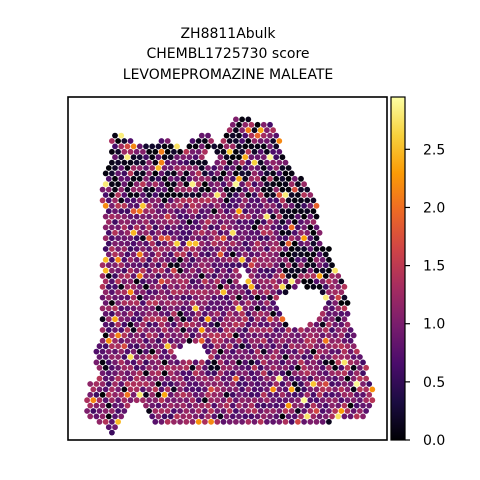  I want to click on title-line-3: LEVOMEPROMAZINE MALEATE, so click(228, 75).